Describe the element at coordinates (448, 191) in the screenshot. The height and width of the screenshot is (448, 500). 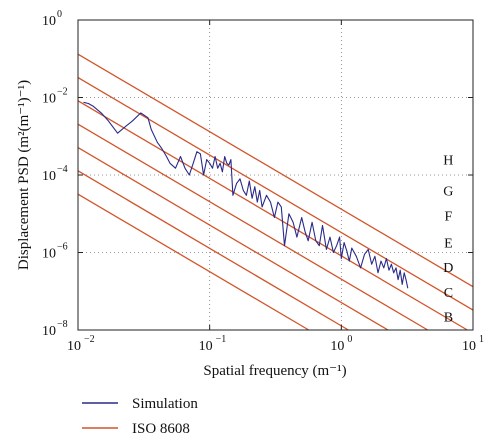
I see `class-label-g: G` at that location.